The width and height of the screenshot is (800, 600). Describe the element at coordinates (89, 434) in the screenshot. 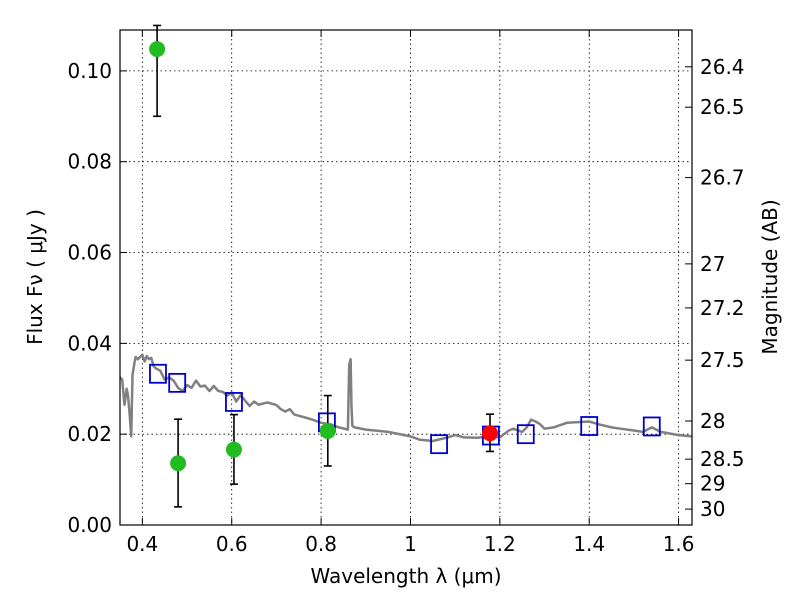

I see `y-tick-label: 0.02` at that location.